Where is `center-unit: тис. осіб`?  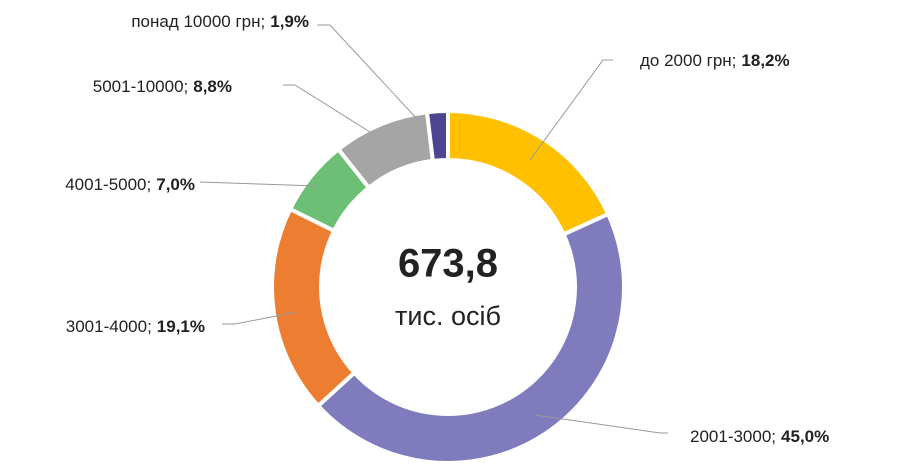 center-unit: тис. осіб is located at coordinates (448, 316).